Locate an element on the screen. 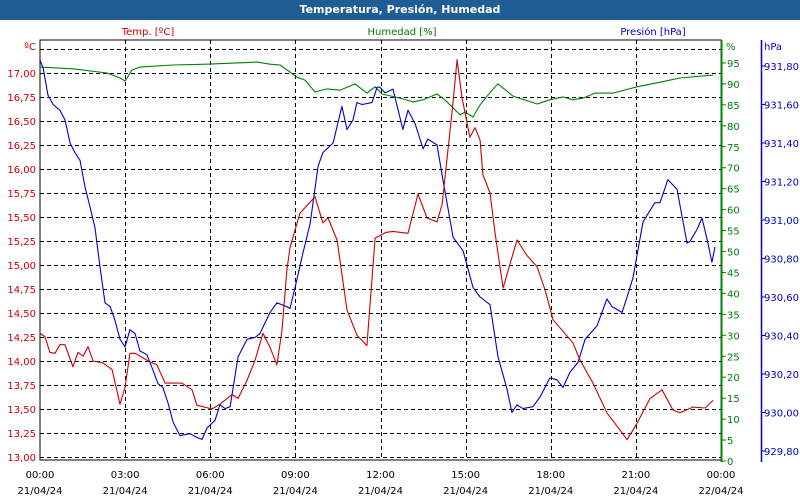  temp-tick-label: 17,00 is located at coordinates (21, 74).